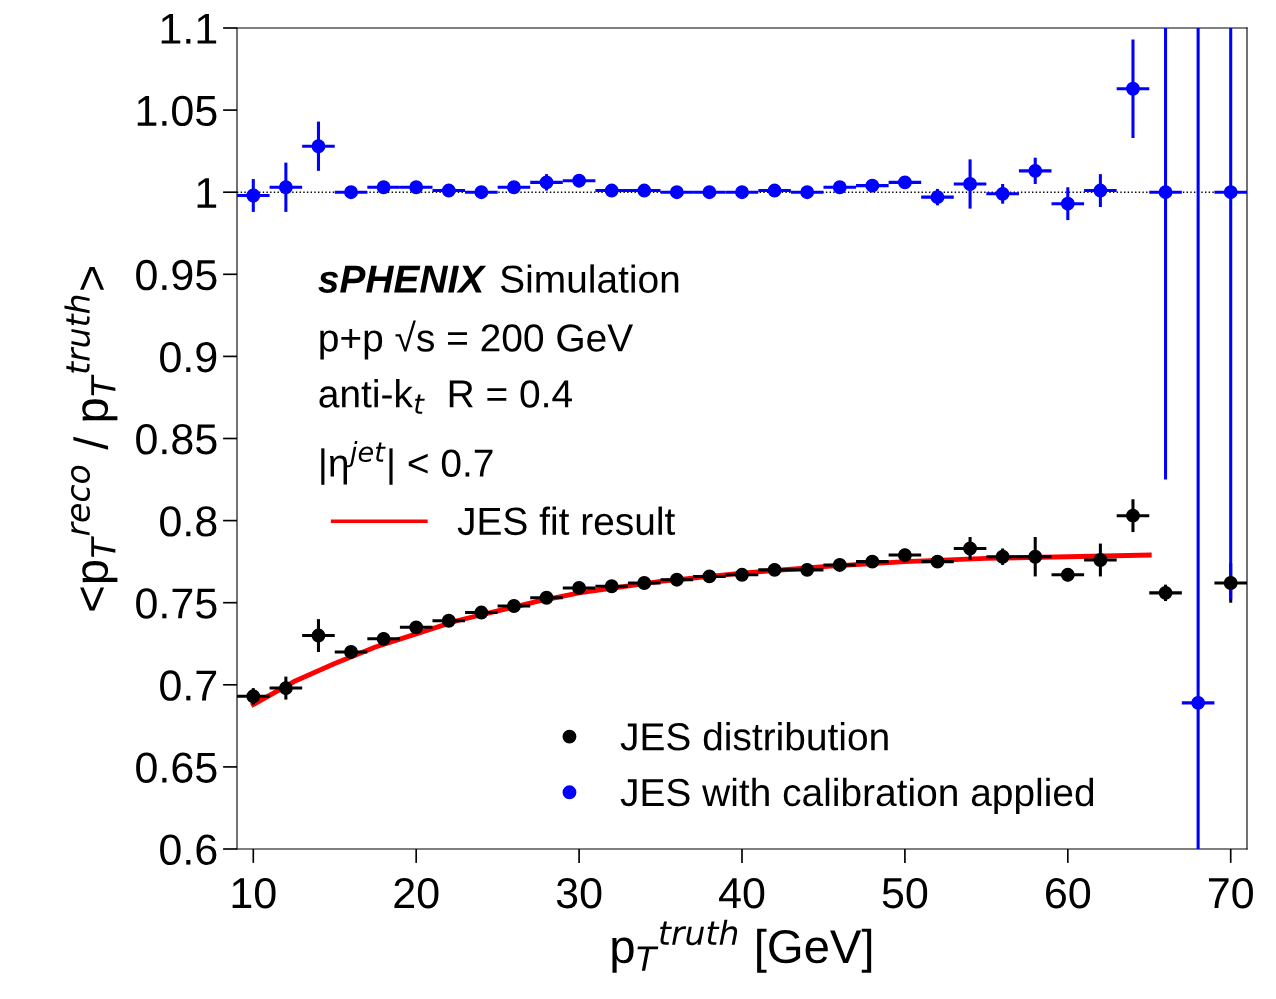  Describe the element at coordinates (176, 767) in the screenshot. I see `y-tick-label: 0.65` at that location.